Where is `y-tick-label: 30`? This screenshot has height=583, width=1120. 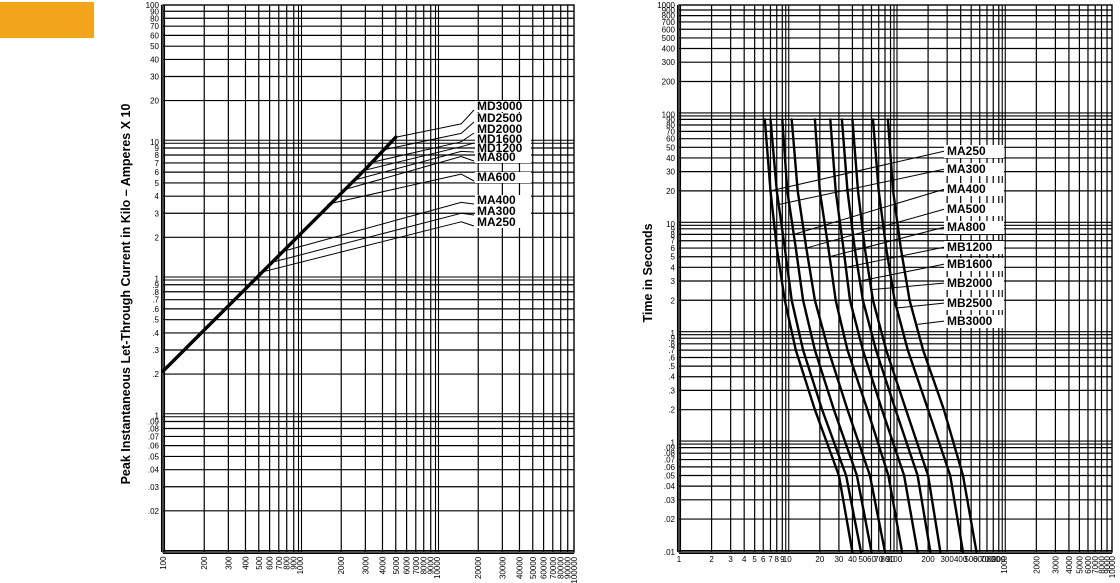
y-tick-label: 30 is located at coordinates (670, 172).